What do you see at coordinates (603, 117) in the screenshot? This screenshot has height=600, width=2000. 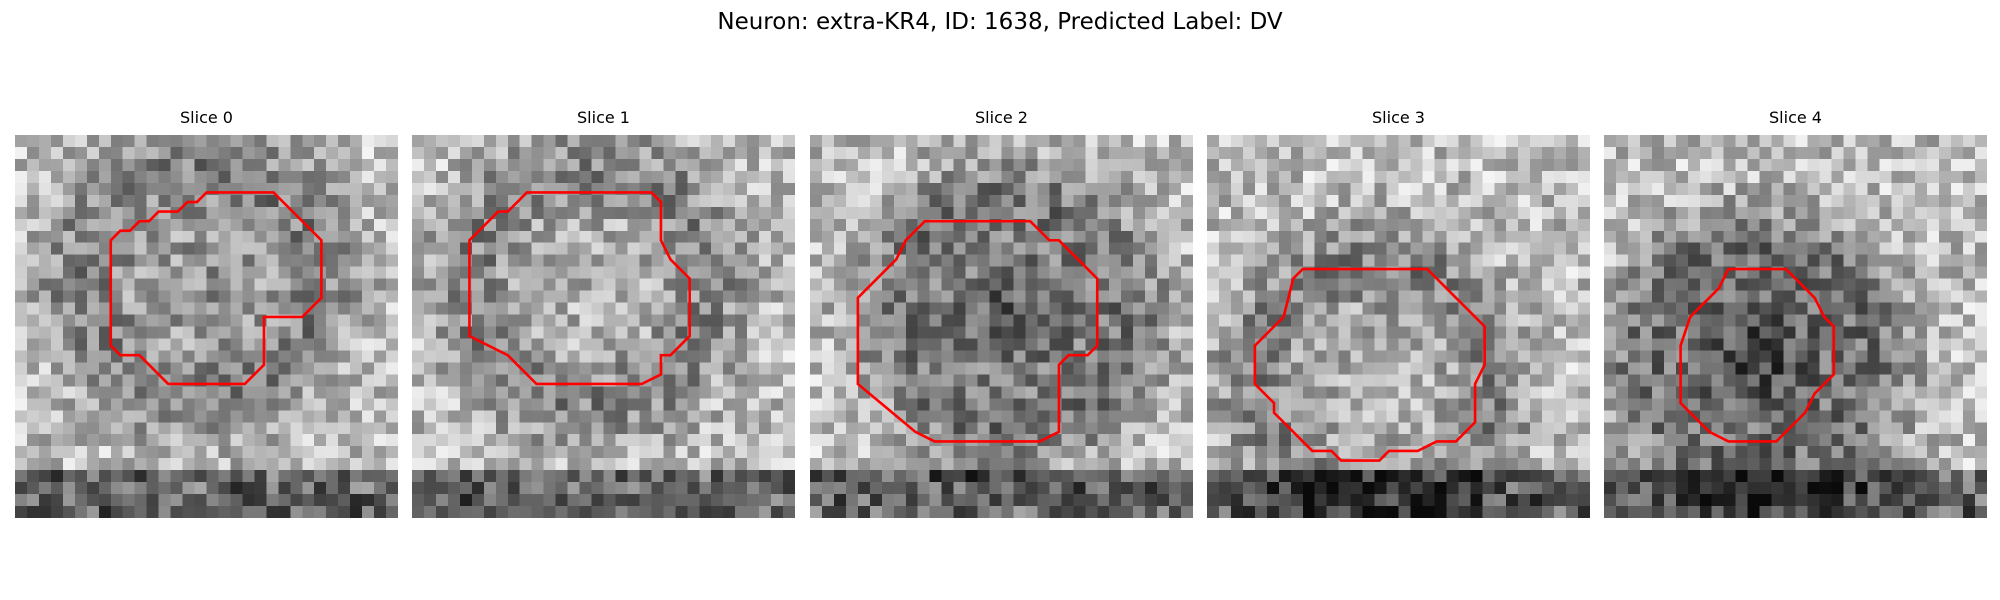 I see `slice-title-1: Slice 1` at bounding box center [603, 117].